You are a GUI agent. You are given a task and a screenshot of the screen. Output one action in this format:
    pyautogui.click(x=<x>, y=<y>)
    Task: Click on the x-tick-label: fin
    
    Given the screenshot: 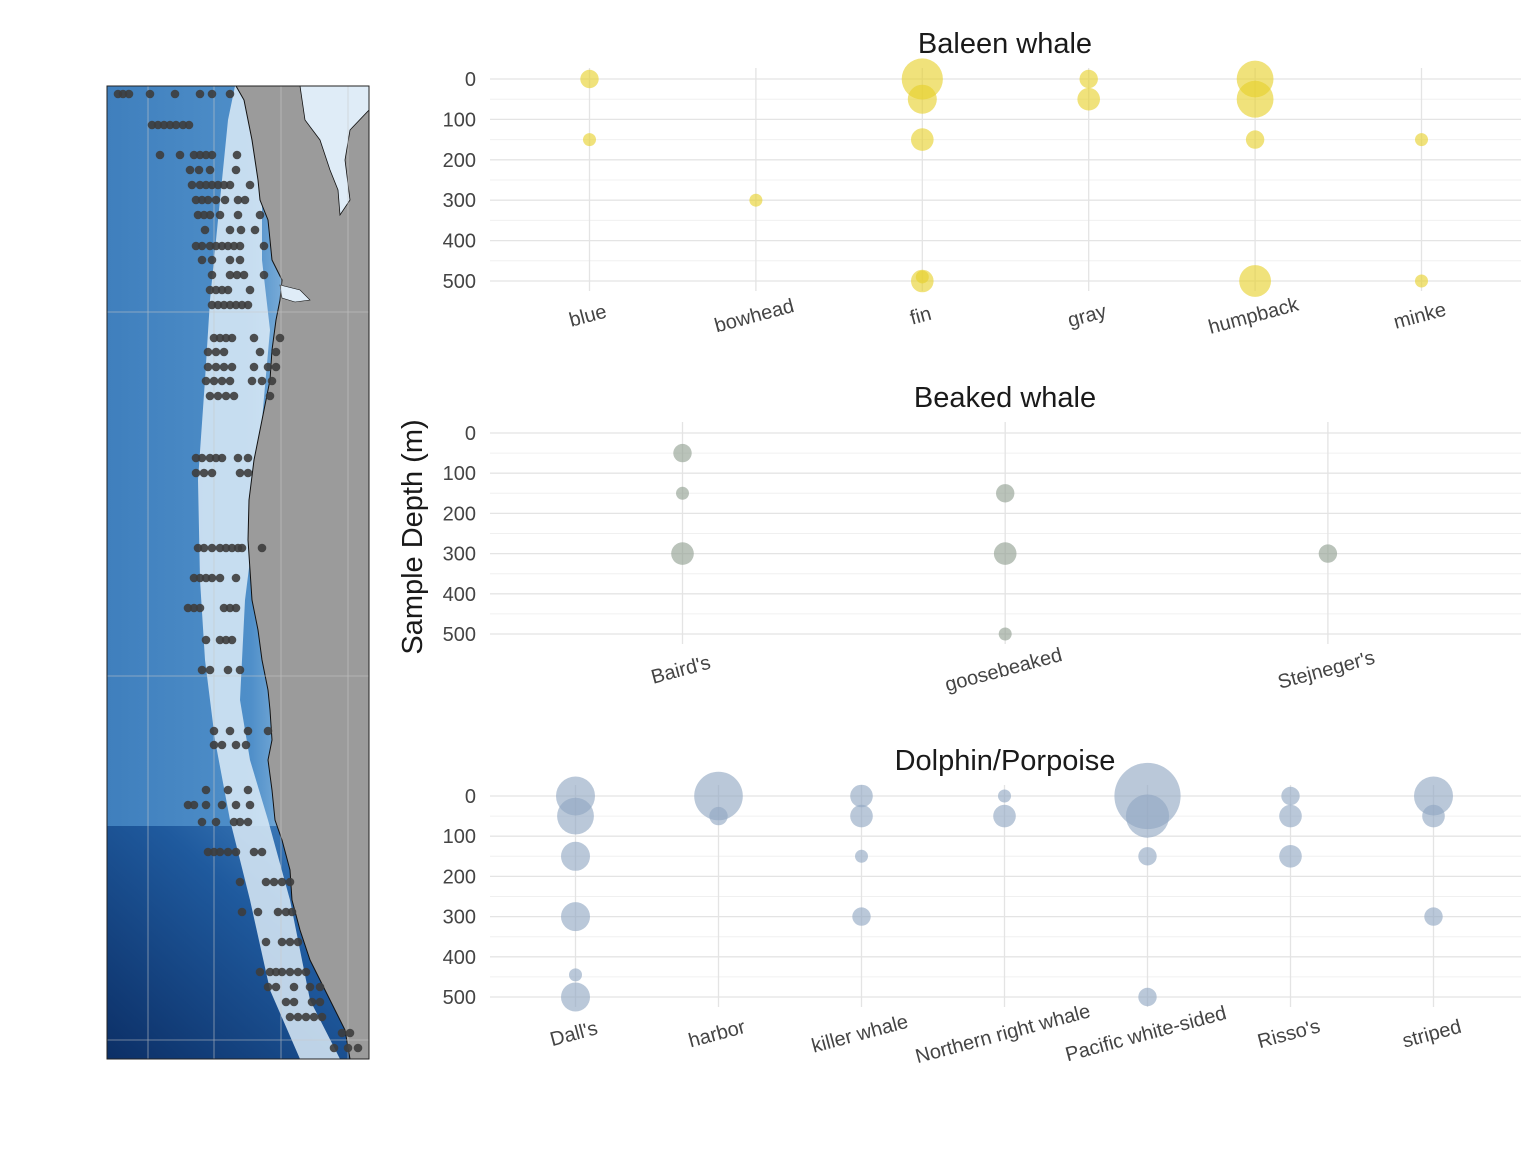 What is the action you would take?
    pyautogui.click(x=921, y=316)
    